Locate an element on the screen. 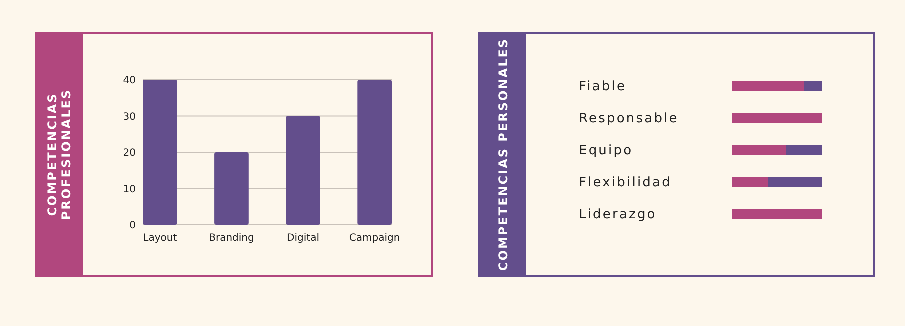 This screenshot has height=326, width=905. y-tick-label: Flexibilidad is located at coordinates (625, 183).